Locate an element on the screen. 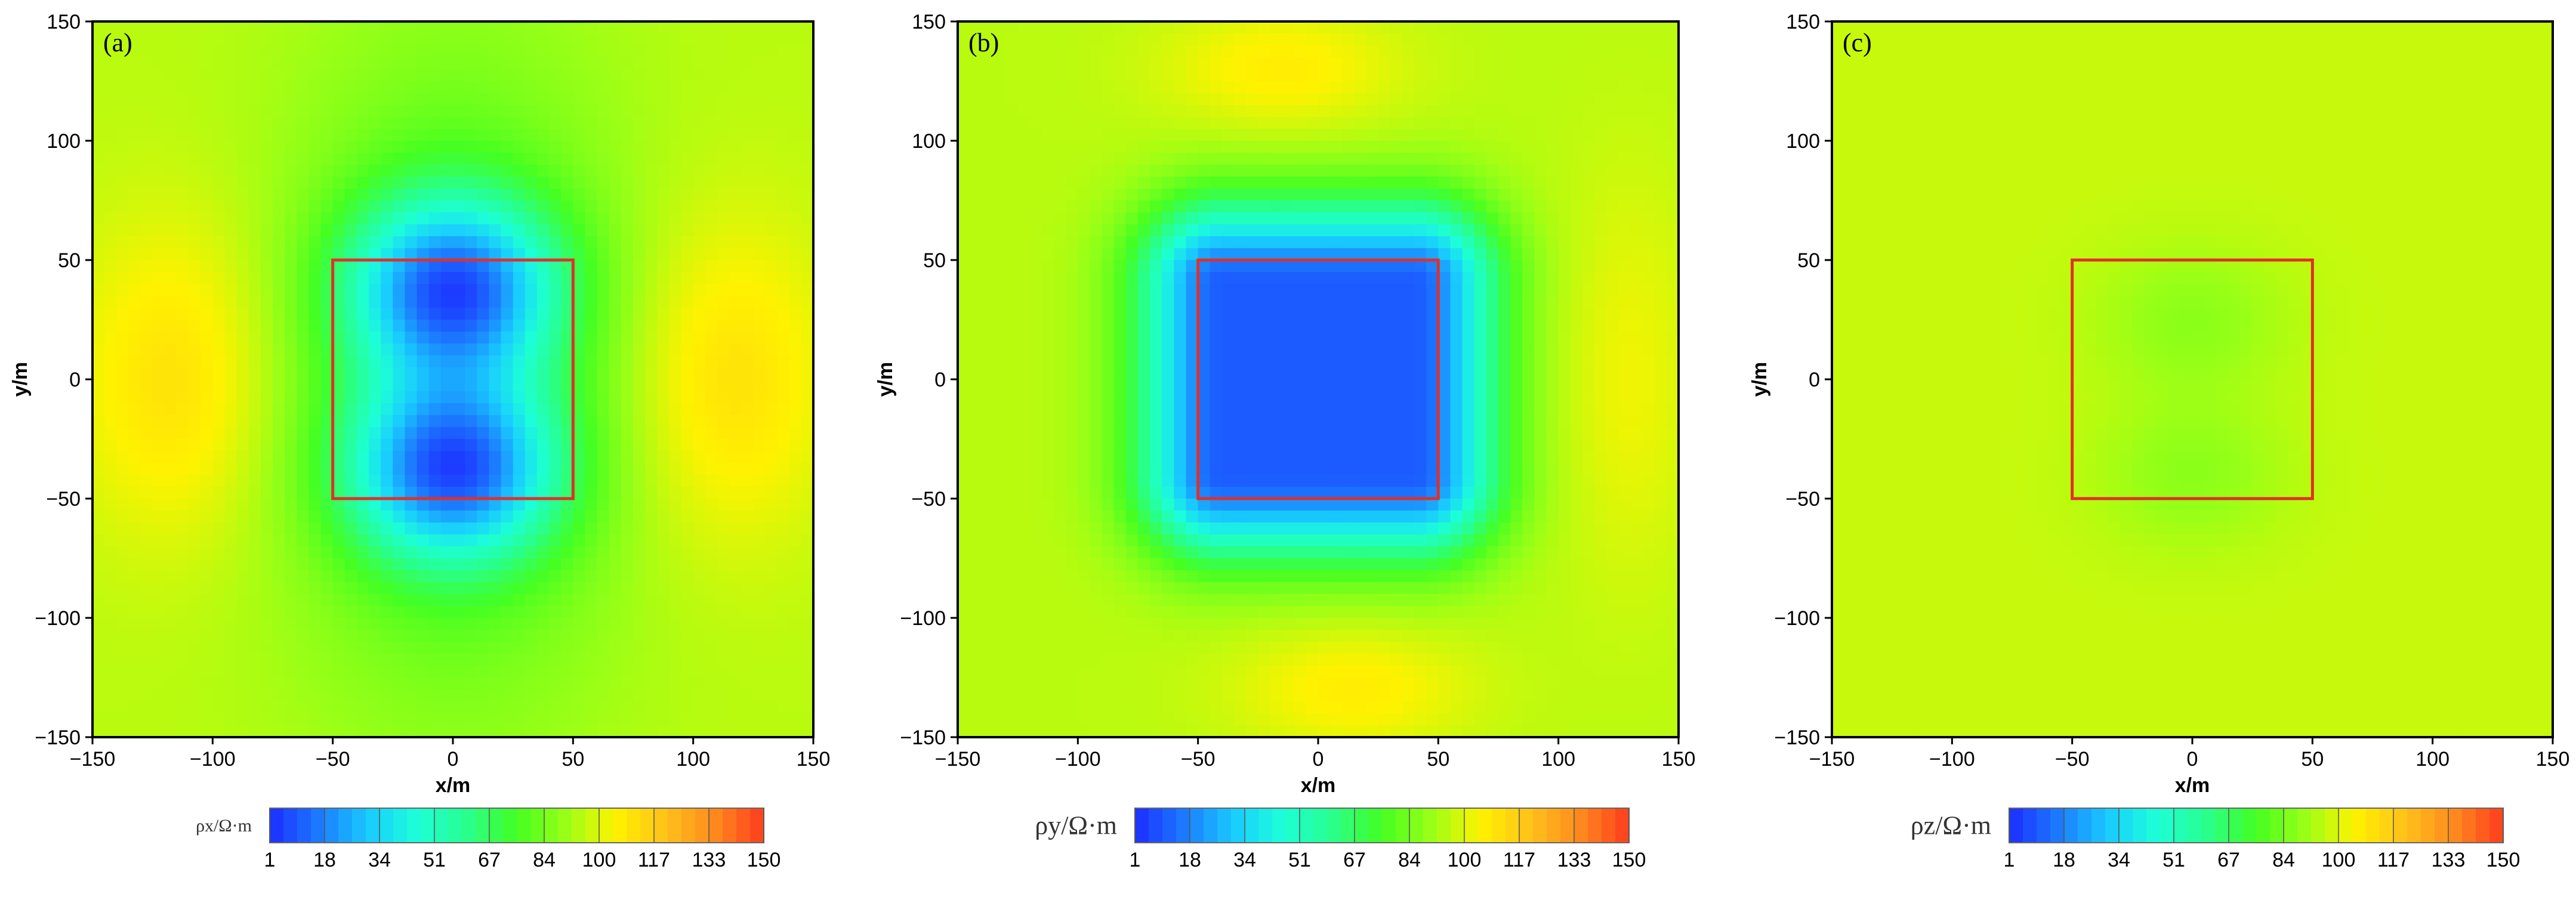 This screenshot has width=2576, height=897. colorbar-tick-label: 117 is located at coordinates (654, 860).